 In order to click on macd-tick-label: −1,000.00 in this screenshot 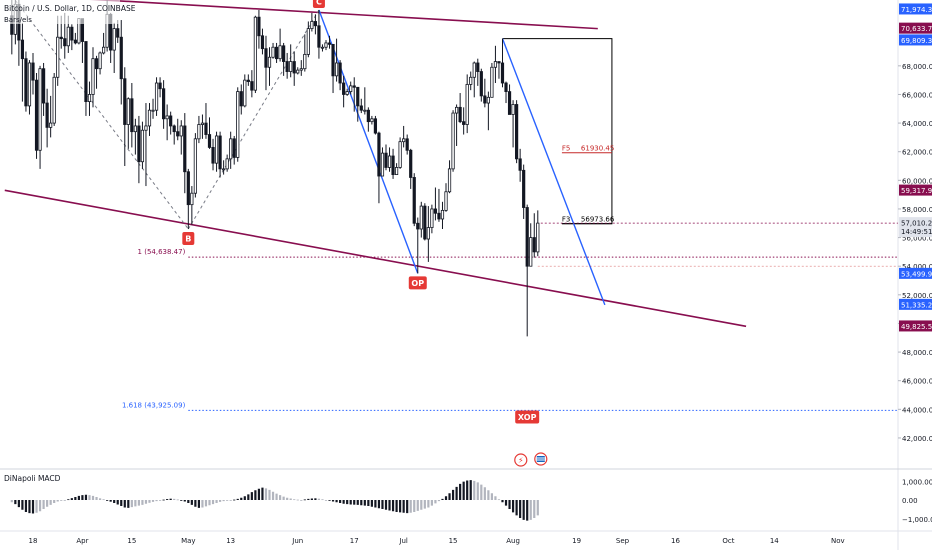, I will do `click(917, 520)`.